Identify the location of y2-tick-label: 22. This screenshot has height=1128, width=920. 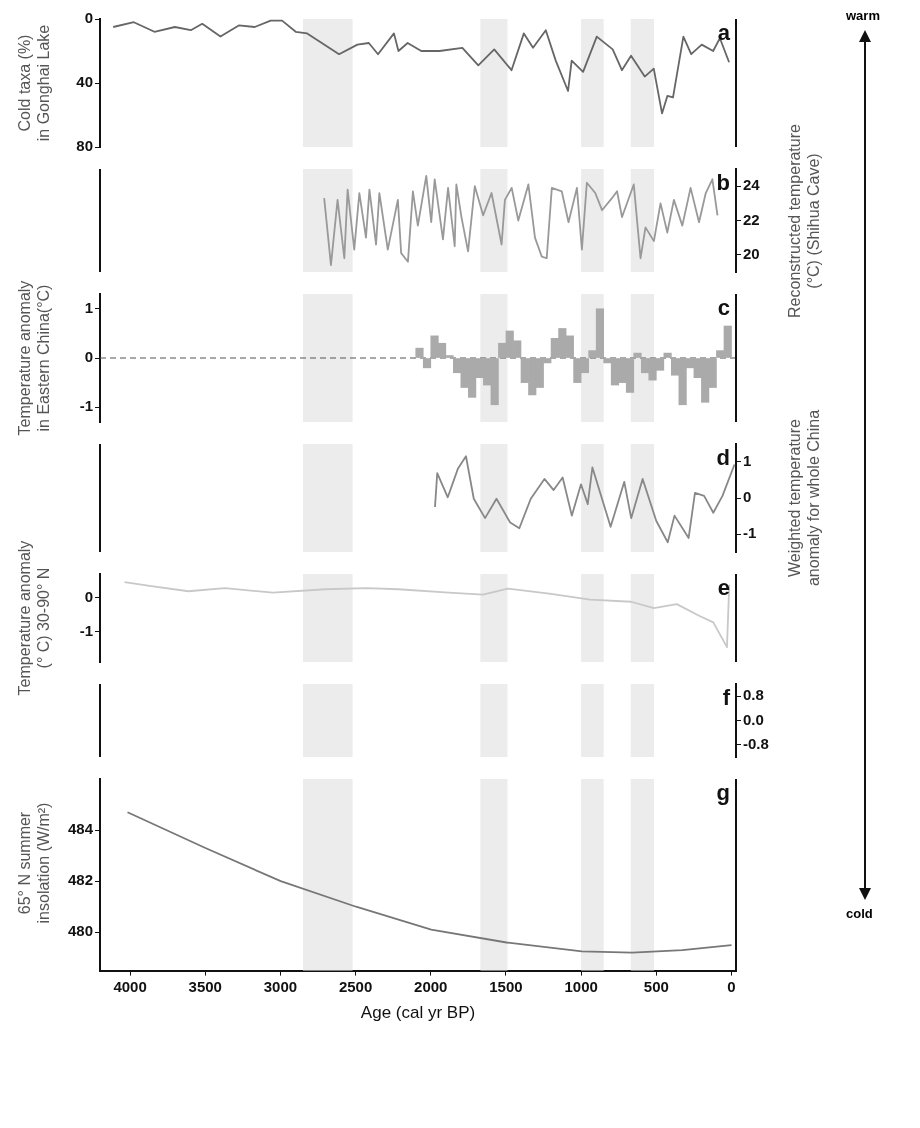
(751, 219).